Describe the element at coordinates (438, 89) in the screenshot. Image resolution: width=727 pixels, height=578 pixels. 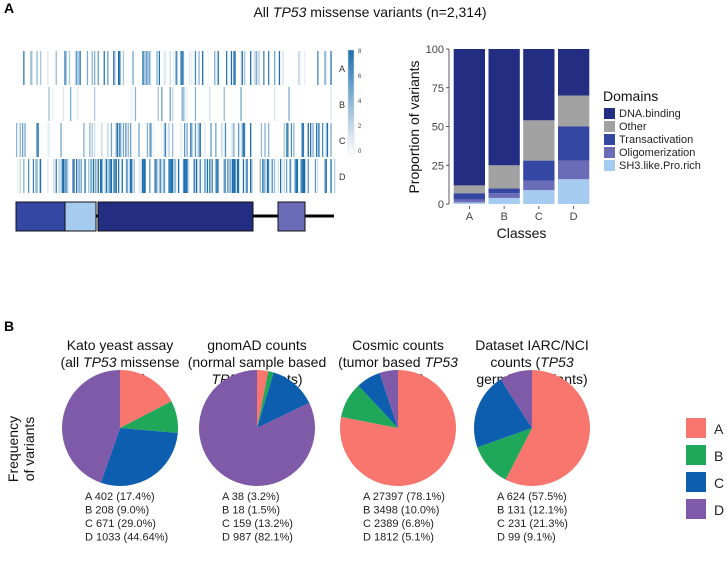
I see `y-tick-label: 75` at that location.